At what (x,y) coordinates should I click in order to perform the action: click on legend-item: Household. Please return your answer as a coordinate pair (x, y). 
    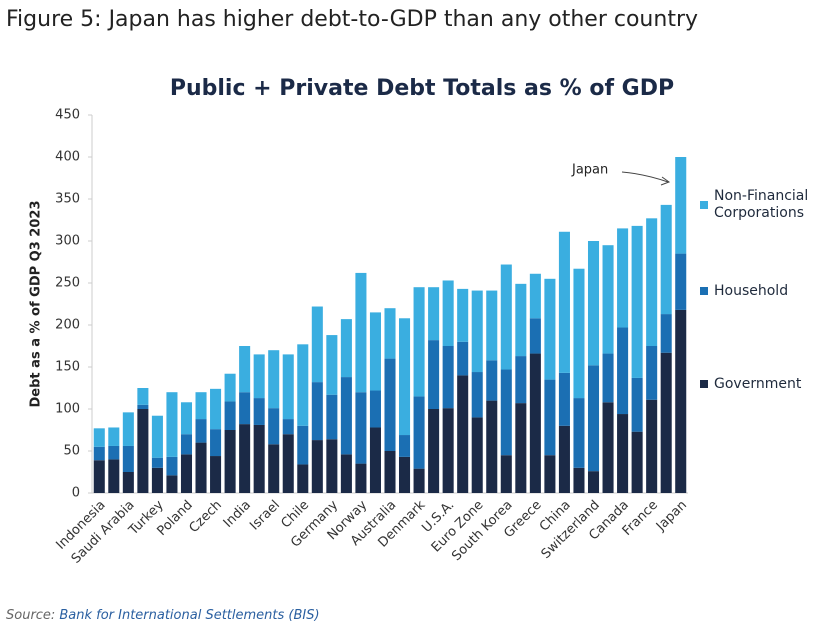
    Looking at the image, I should click on (759, 291).